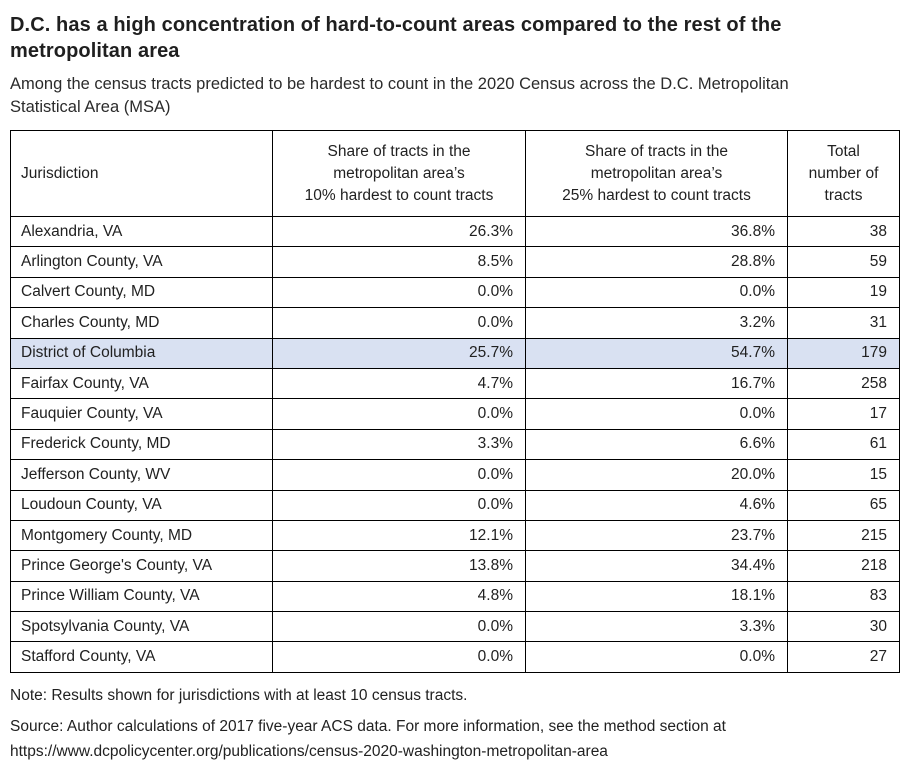 The height and width of the screenshot is (771, 907). Describe the element at coordinates (843, 627) in the screenshot. I see `total-tracts-cell: 30` at that location.